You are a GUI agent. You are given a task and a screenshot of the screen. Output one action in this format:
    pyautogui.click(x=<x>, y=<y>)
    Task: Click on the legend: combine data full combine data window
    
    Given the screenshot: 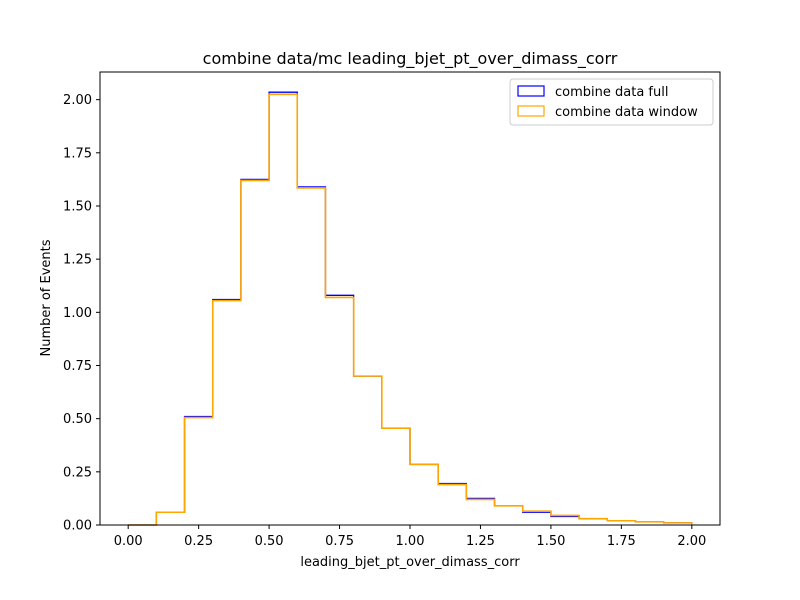 What is the action you would take?
    pyautogui.click(x=611, y=102)
    